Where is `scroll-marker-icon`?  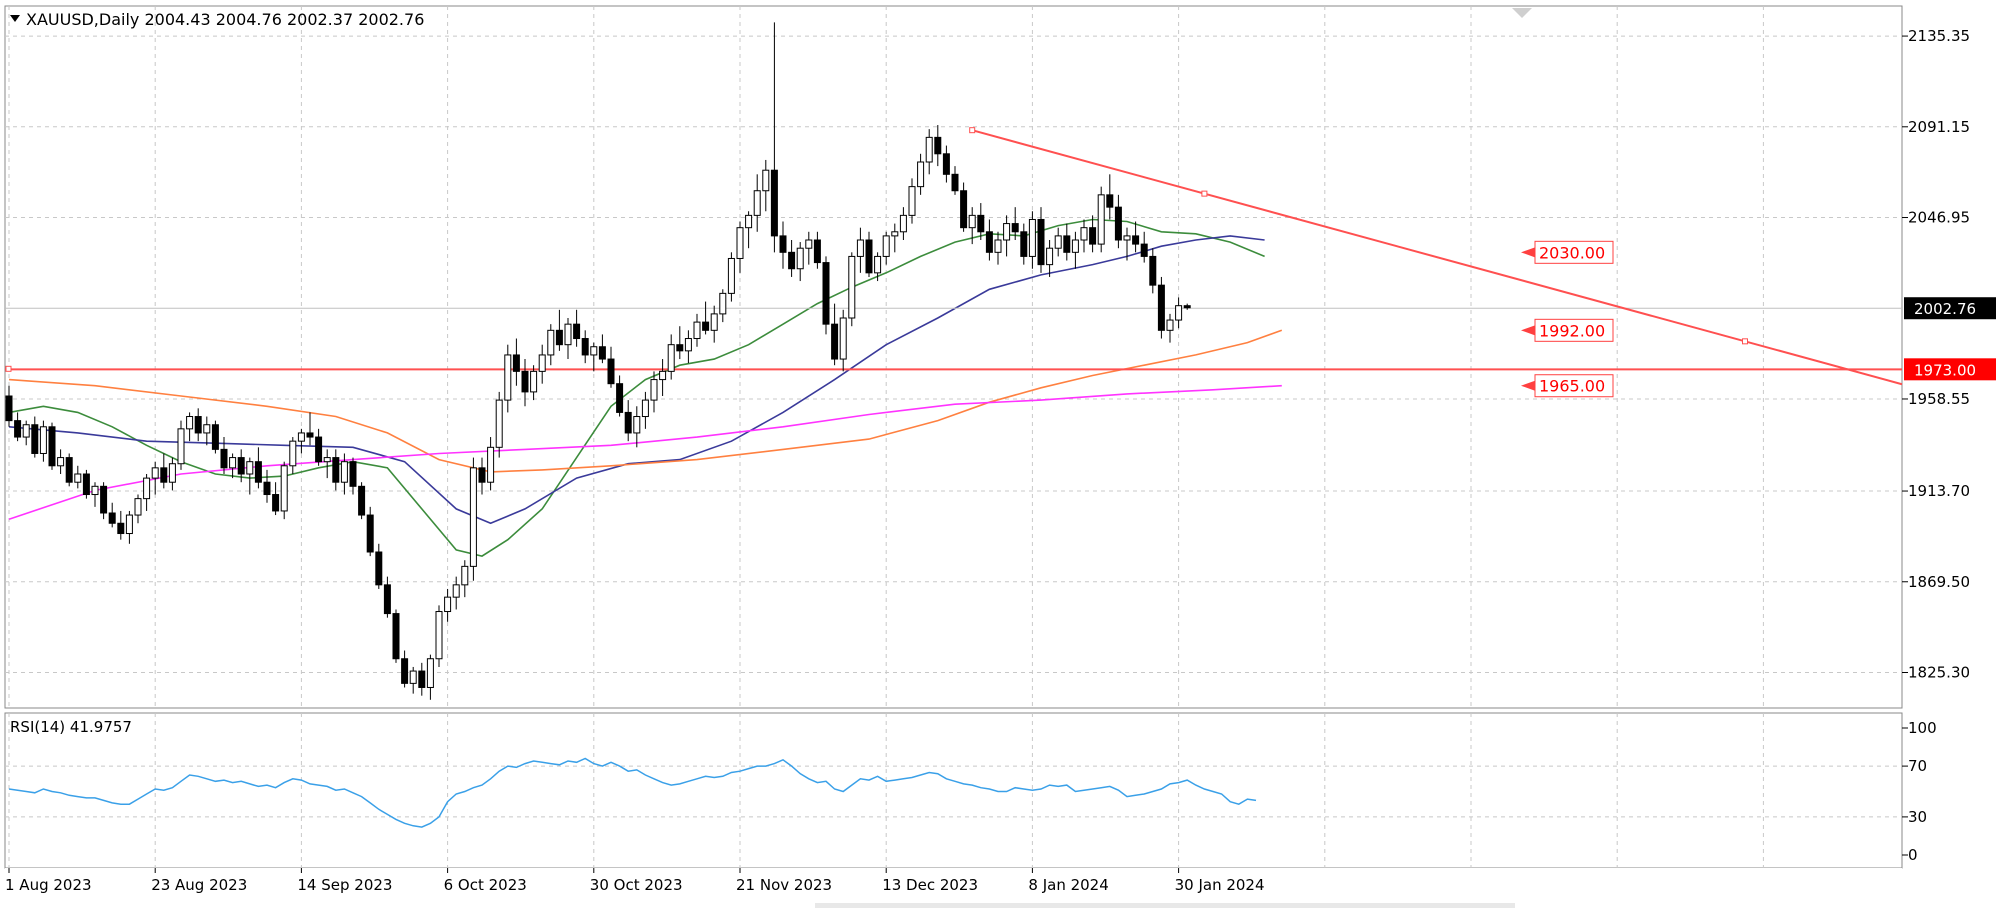
scroll-marker-icon is located at coordinates (1522, 13).